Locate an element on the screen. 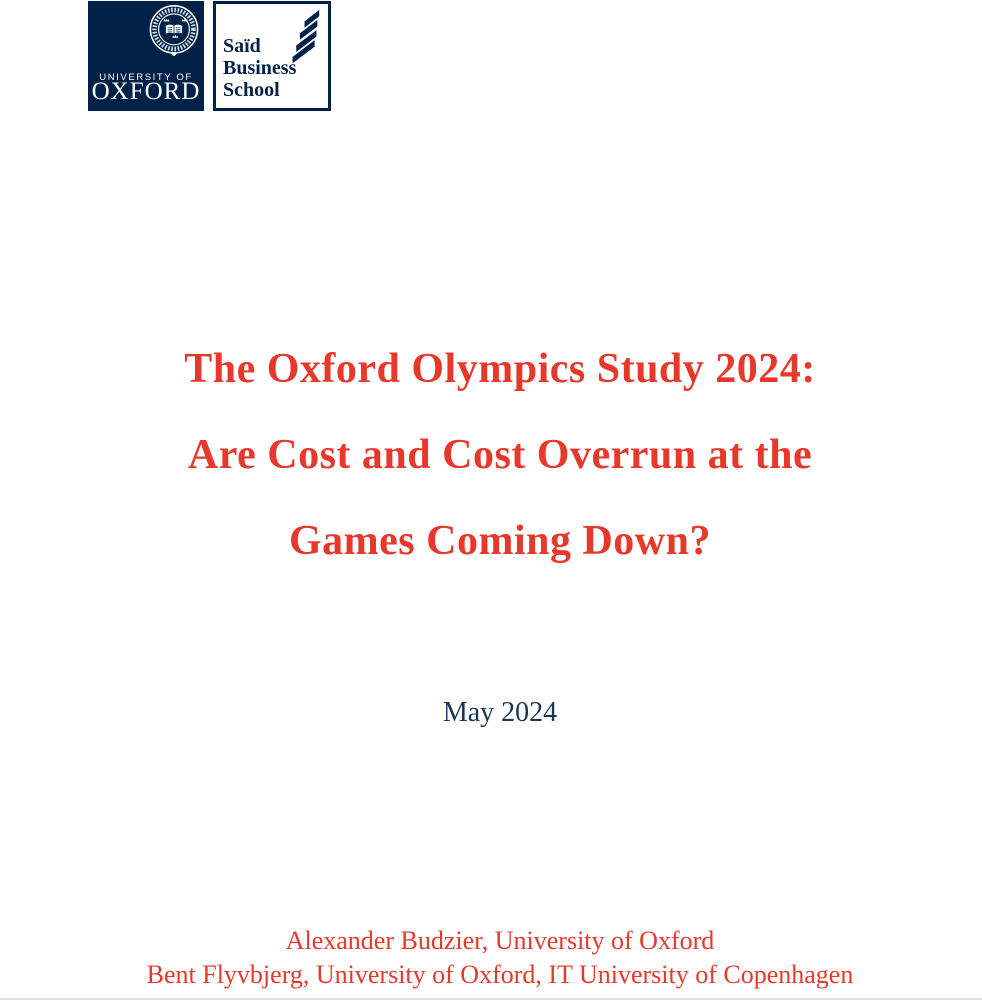  paper-title-line-3: Games Coming Down? is located at coordinates (499, 541).